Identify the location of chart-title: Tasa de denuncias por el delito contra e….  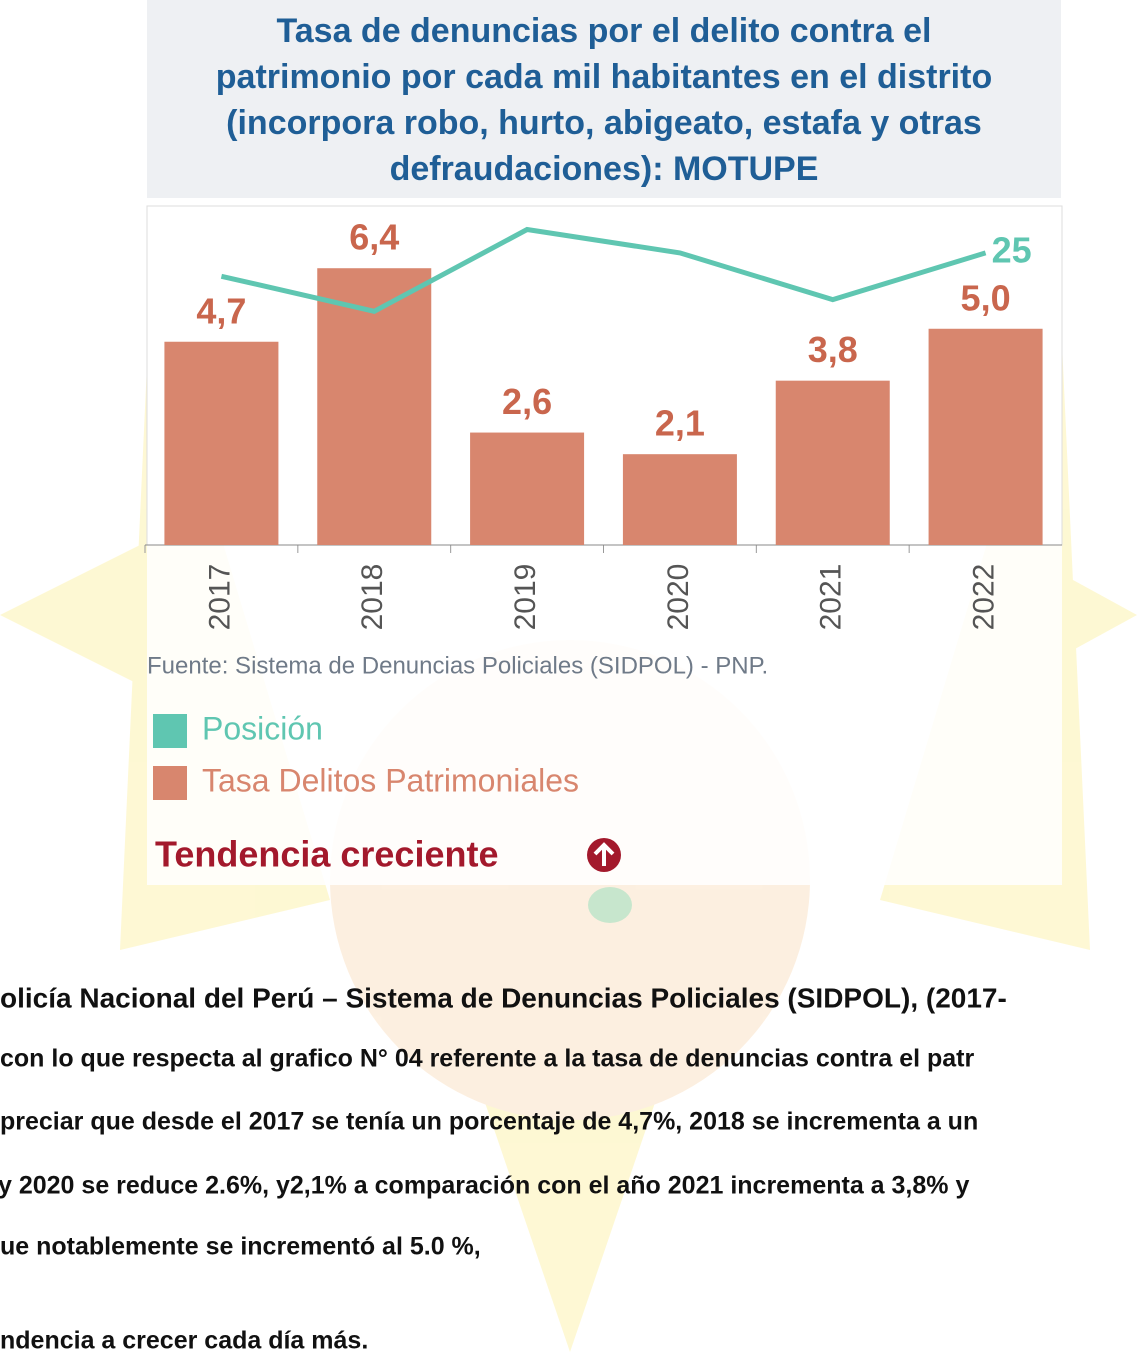
(604, 100).